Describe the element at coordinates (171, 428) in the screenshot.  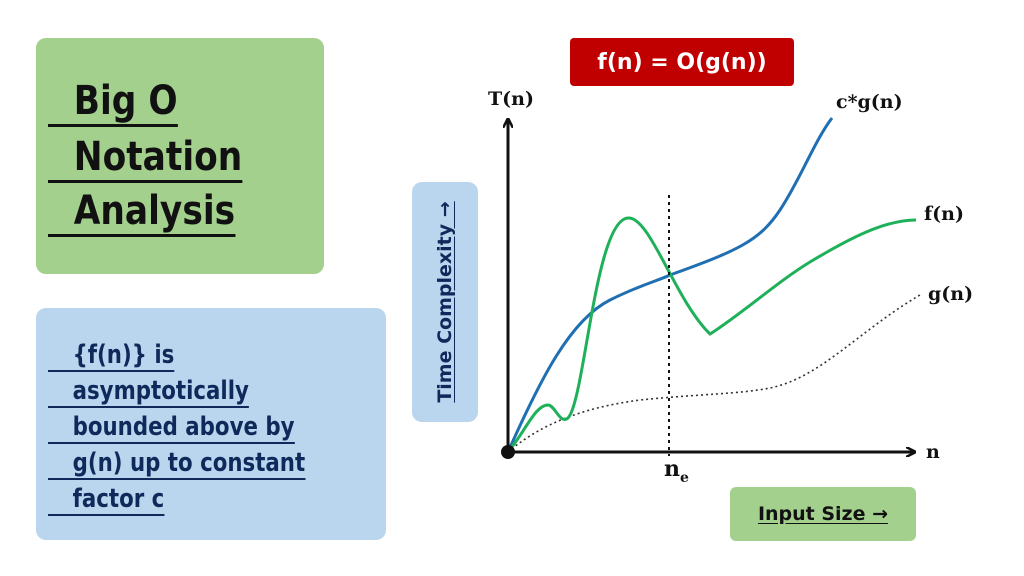
I see `description-line-3: bounded above by` at that location.